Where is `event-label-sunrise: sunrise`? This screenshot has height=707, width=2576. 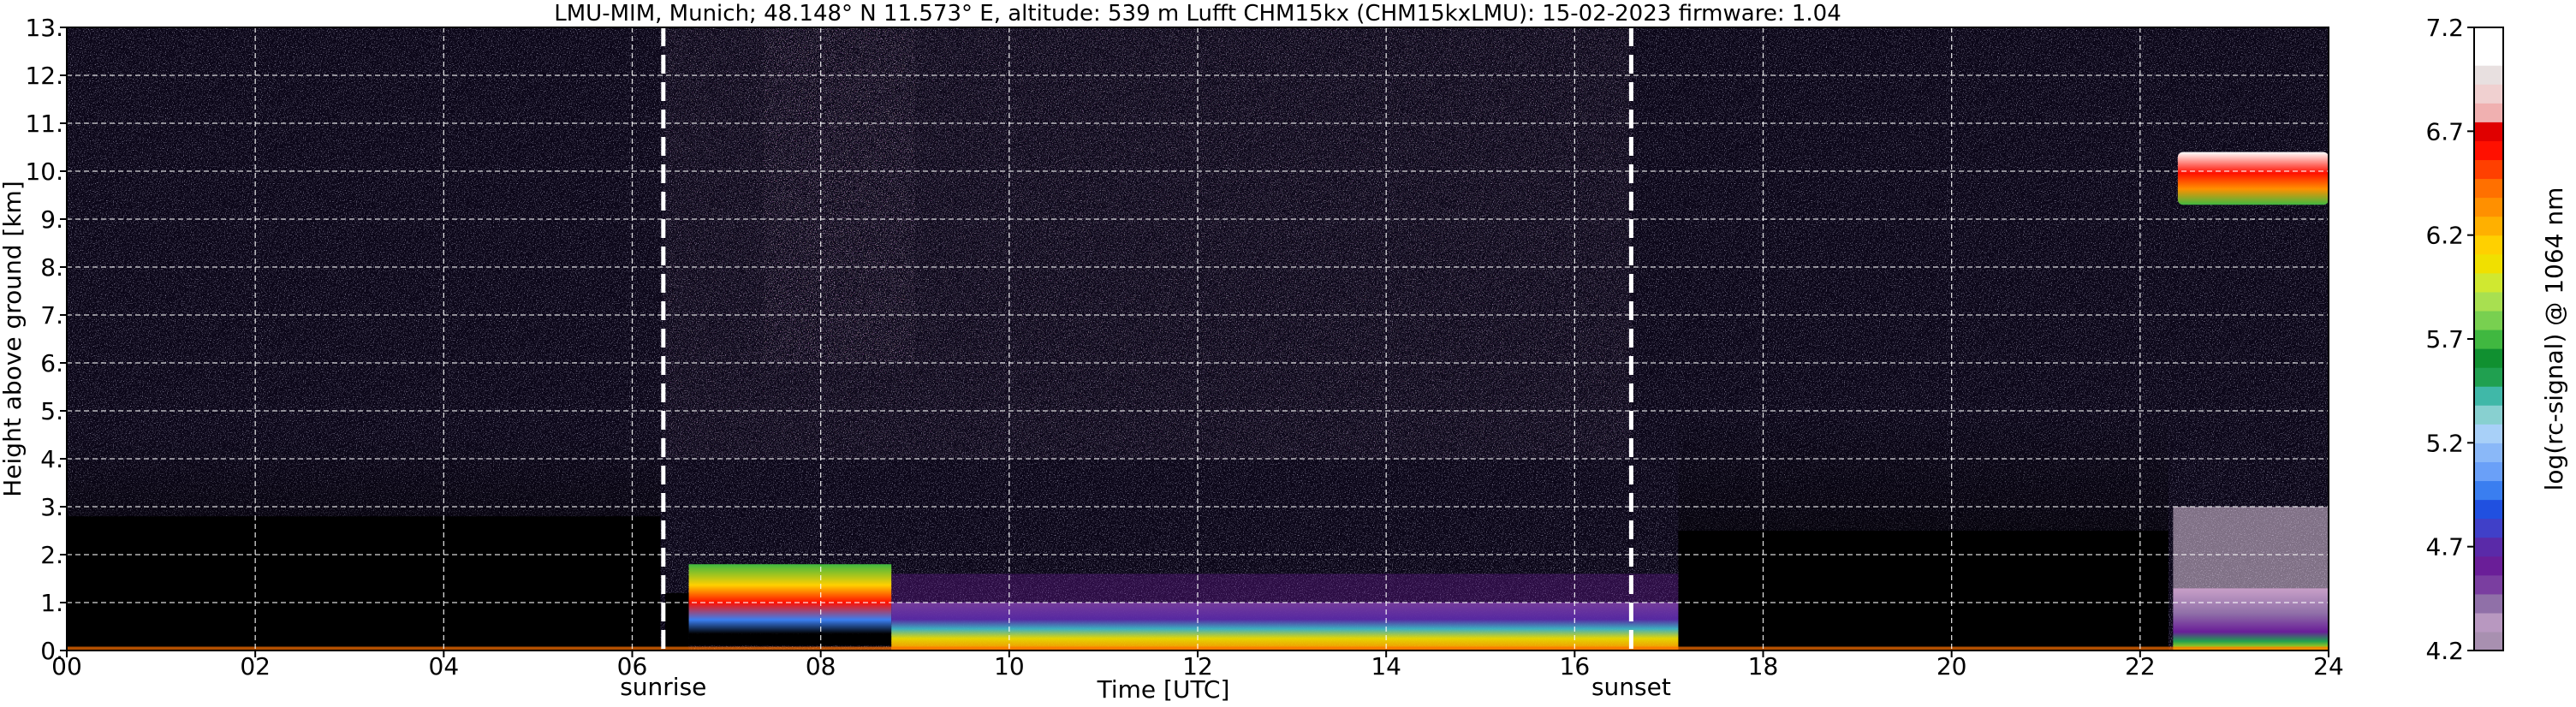
event-label-sunrise: sunrise is located at coordinates (663, 687).